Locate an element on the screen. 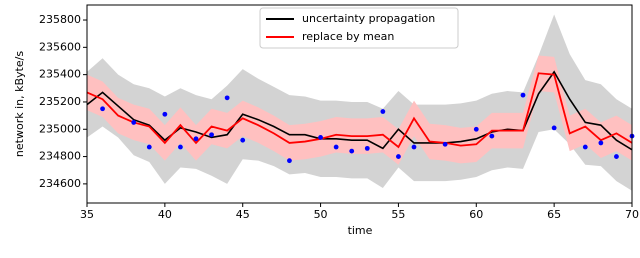 Image resolution: width=640 pixels, height=258 pixels. y-tick-label: 235200 is located at coordinates (60, 101).